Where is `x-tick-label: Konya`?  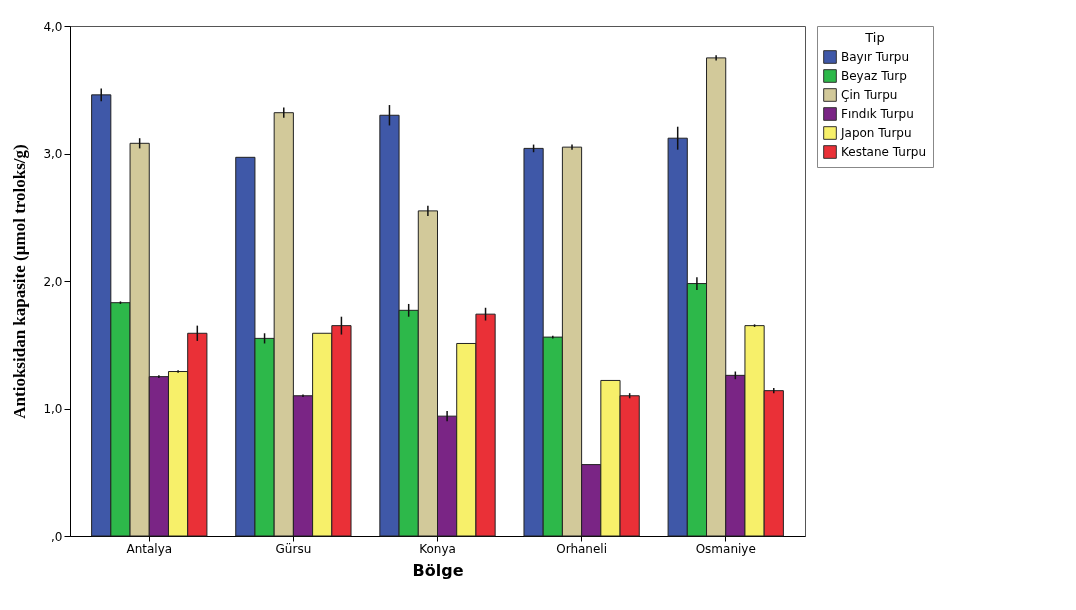
x-tick-label: Konya is located at coordinates (437, 548).